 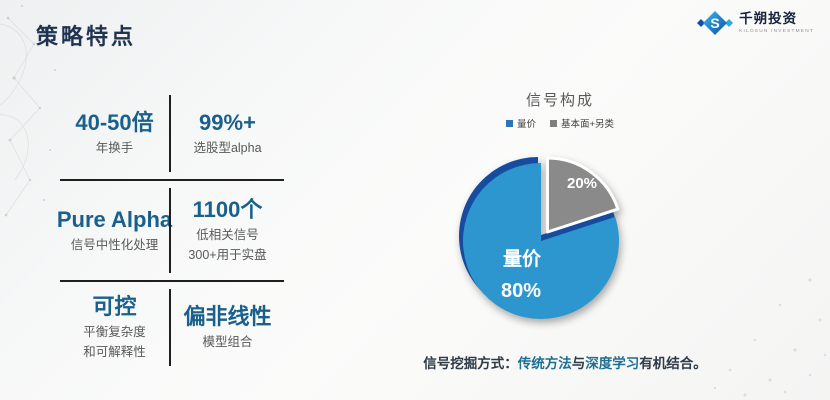 What do you see at coordinates (581, 123) in the screenshot?
I see `legend-item-fundamental: 基本面+另类` at bounding box center [581, 123].